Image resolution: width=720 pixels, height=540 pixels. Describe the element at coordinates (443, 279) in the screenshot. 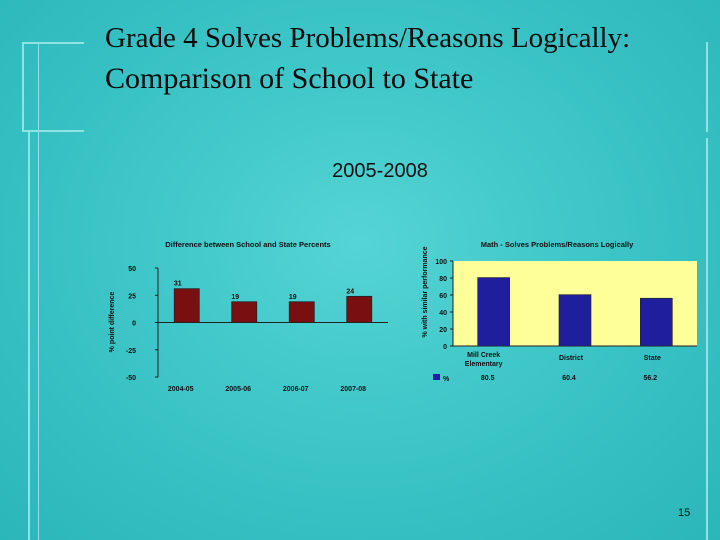

I see `comparison-chart-ytick-label: 80` at that location.